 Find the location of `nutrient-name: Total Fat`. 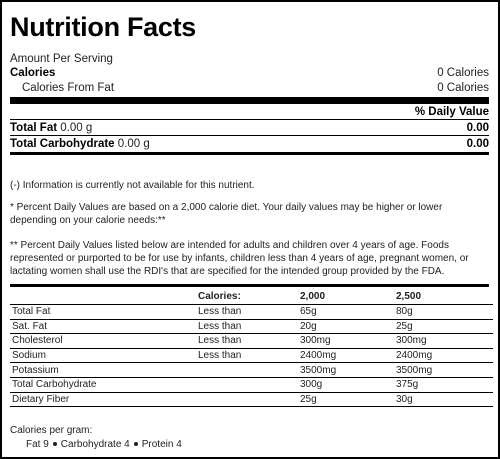

nutrient-name: Total Fat is located at coordinates (34, 128).